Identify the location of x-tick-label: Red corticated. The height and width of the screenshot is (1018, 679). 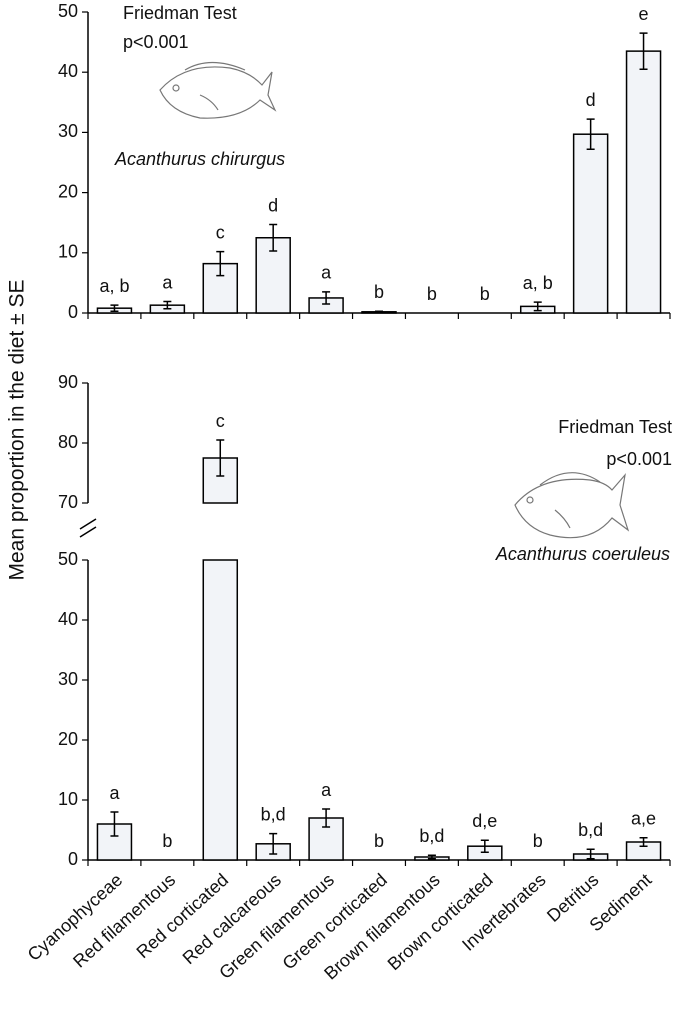
(182, 916).